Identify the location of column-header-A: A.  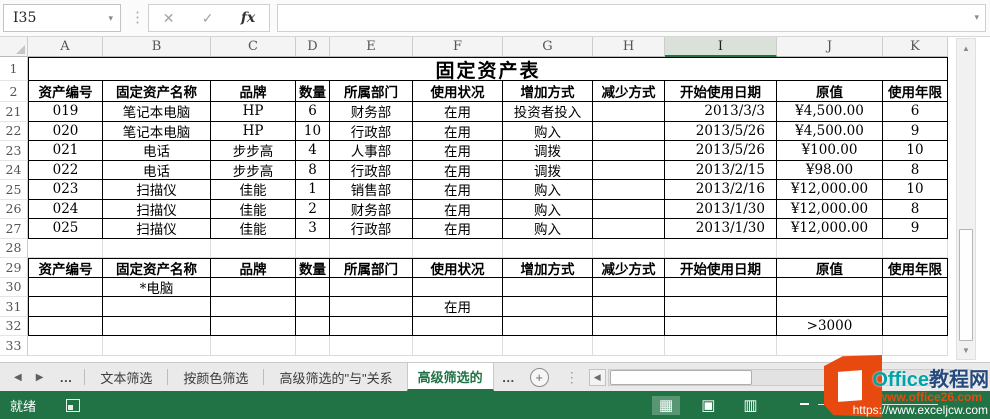
(65, 47).